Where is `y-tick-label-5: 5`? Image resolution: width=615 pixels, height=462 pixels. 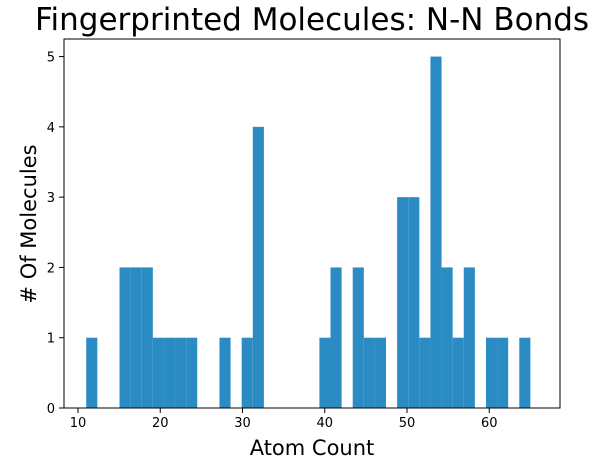
y-tick-label-5: 5 is located at coordinates (51, 58).